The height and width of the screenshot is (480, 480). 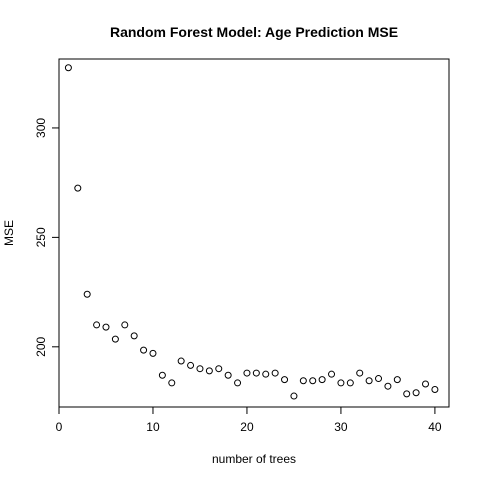 I want to click on y-tick-label: 200, so click(x=41, y=346).